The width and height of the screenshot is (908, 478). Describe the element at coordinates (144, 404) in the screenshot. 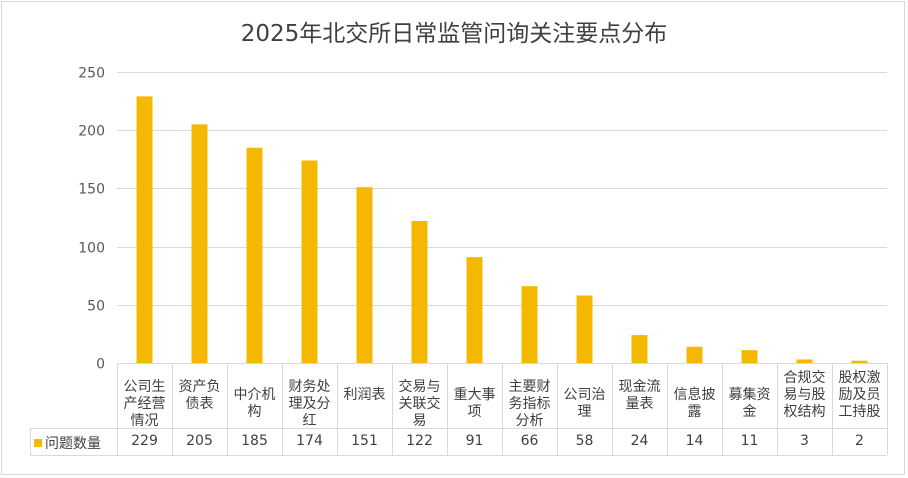

I see `x-category-label: 公司生产经营情况` at that location.